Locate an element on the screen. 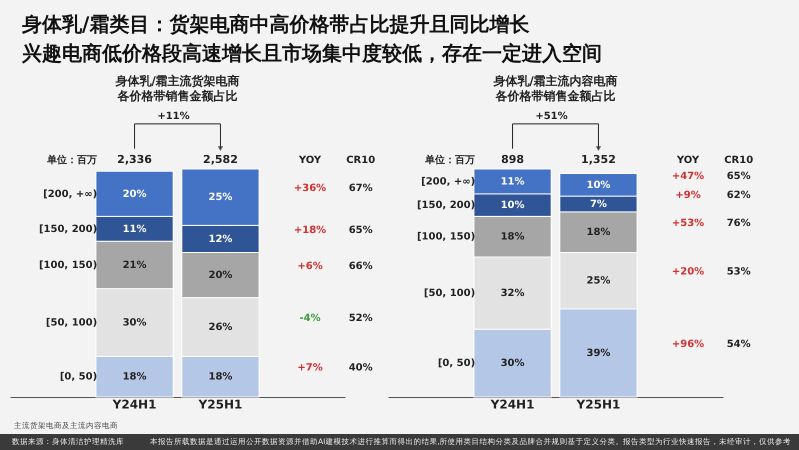 This screenshot has width=799, height=450. text: 53% is located at coordinates (738, 272).